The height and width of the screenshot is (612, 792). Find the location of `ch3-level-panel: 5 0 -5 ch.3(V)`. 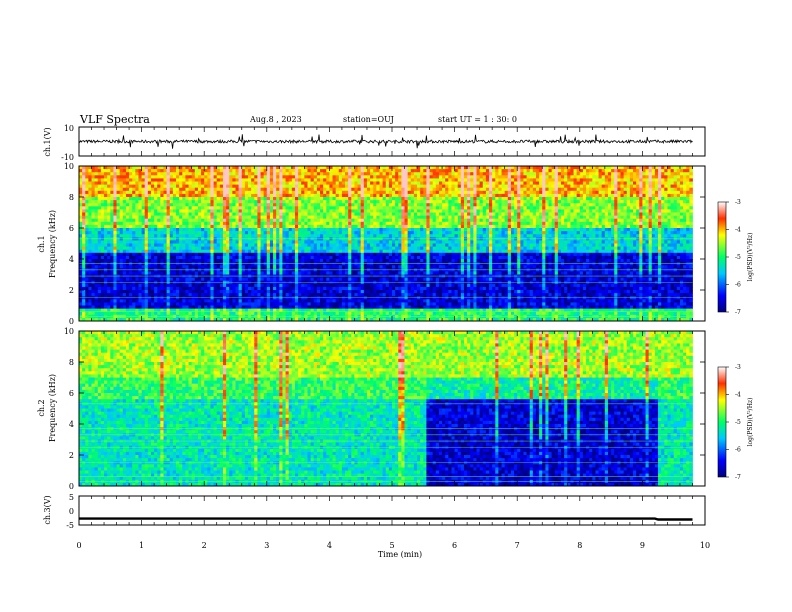

ch3-level-panel: 5 0 -5 ch.3(V) is located at coordinates (374, 511).